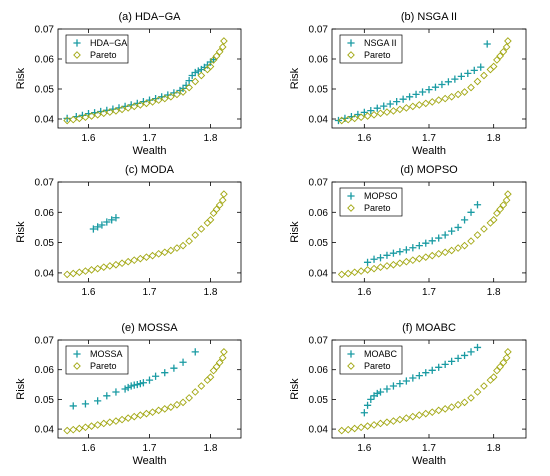  What do you see at coordinates (106, 354) in the screenshot?
I see `legend-label: MOSSA` at bounding box center [106, 354].